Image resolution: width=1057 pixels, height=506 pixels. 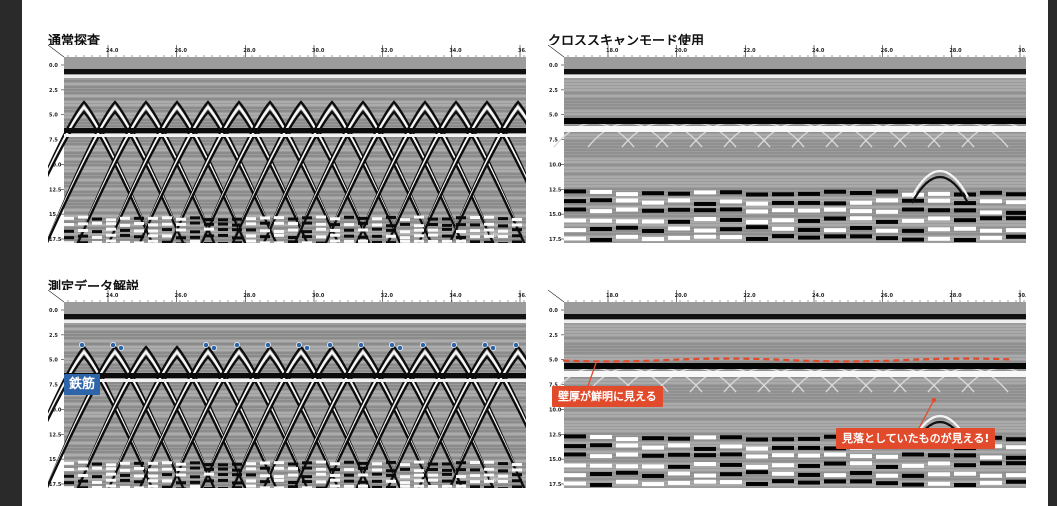 What do you see at coordinates (55, 410) in the screenshot?
I see `y-tick-label: 10.0` at bounding box center [55, 410].